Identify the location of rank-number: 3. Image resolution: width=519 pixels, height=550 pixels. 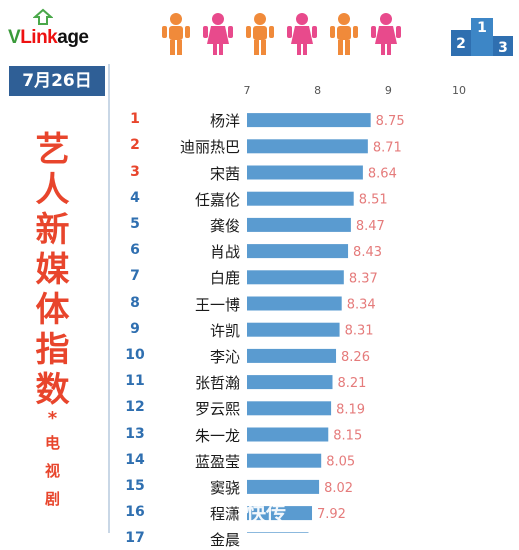
(135, 171).